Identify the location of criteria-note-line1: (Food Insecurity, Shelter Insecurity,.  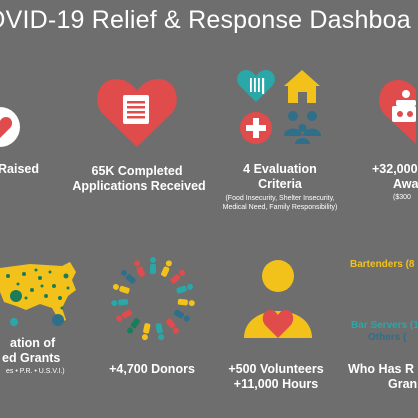
(280, 198).